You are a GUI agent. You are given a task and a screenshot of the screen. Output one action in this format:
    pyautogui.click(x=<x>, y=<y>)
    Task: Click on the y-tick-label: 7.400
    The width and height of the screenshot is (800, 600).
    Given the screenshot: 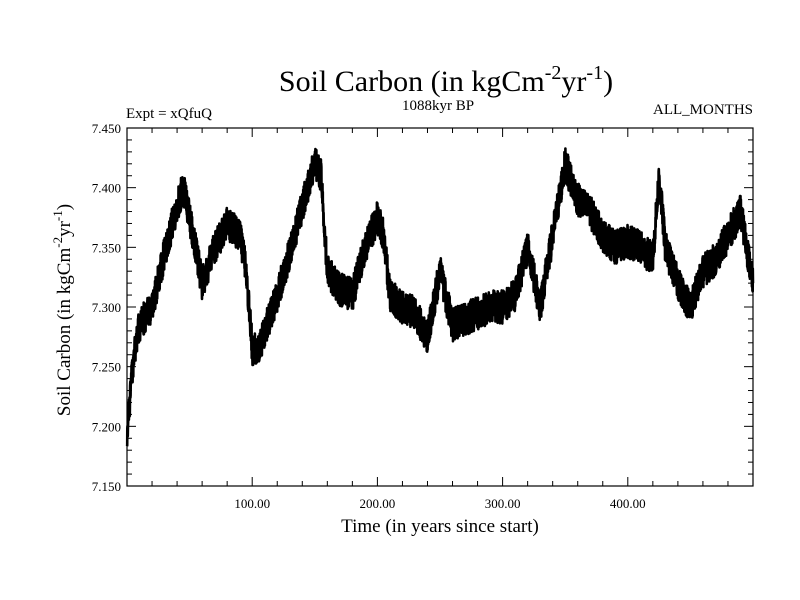 What is the action you would take?
    pyautogui.click(x=106, y=188)
    